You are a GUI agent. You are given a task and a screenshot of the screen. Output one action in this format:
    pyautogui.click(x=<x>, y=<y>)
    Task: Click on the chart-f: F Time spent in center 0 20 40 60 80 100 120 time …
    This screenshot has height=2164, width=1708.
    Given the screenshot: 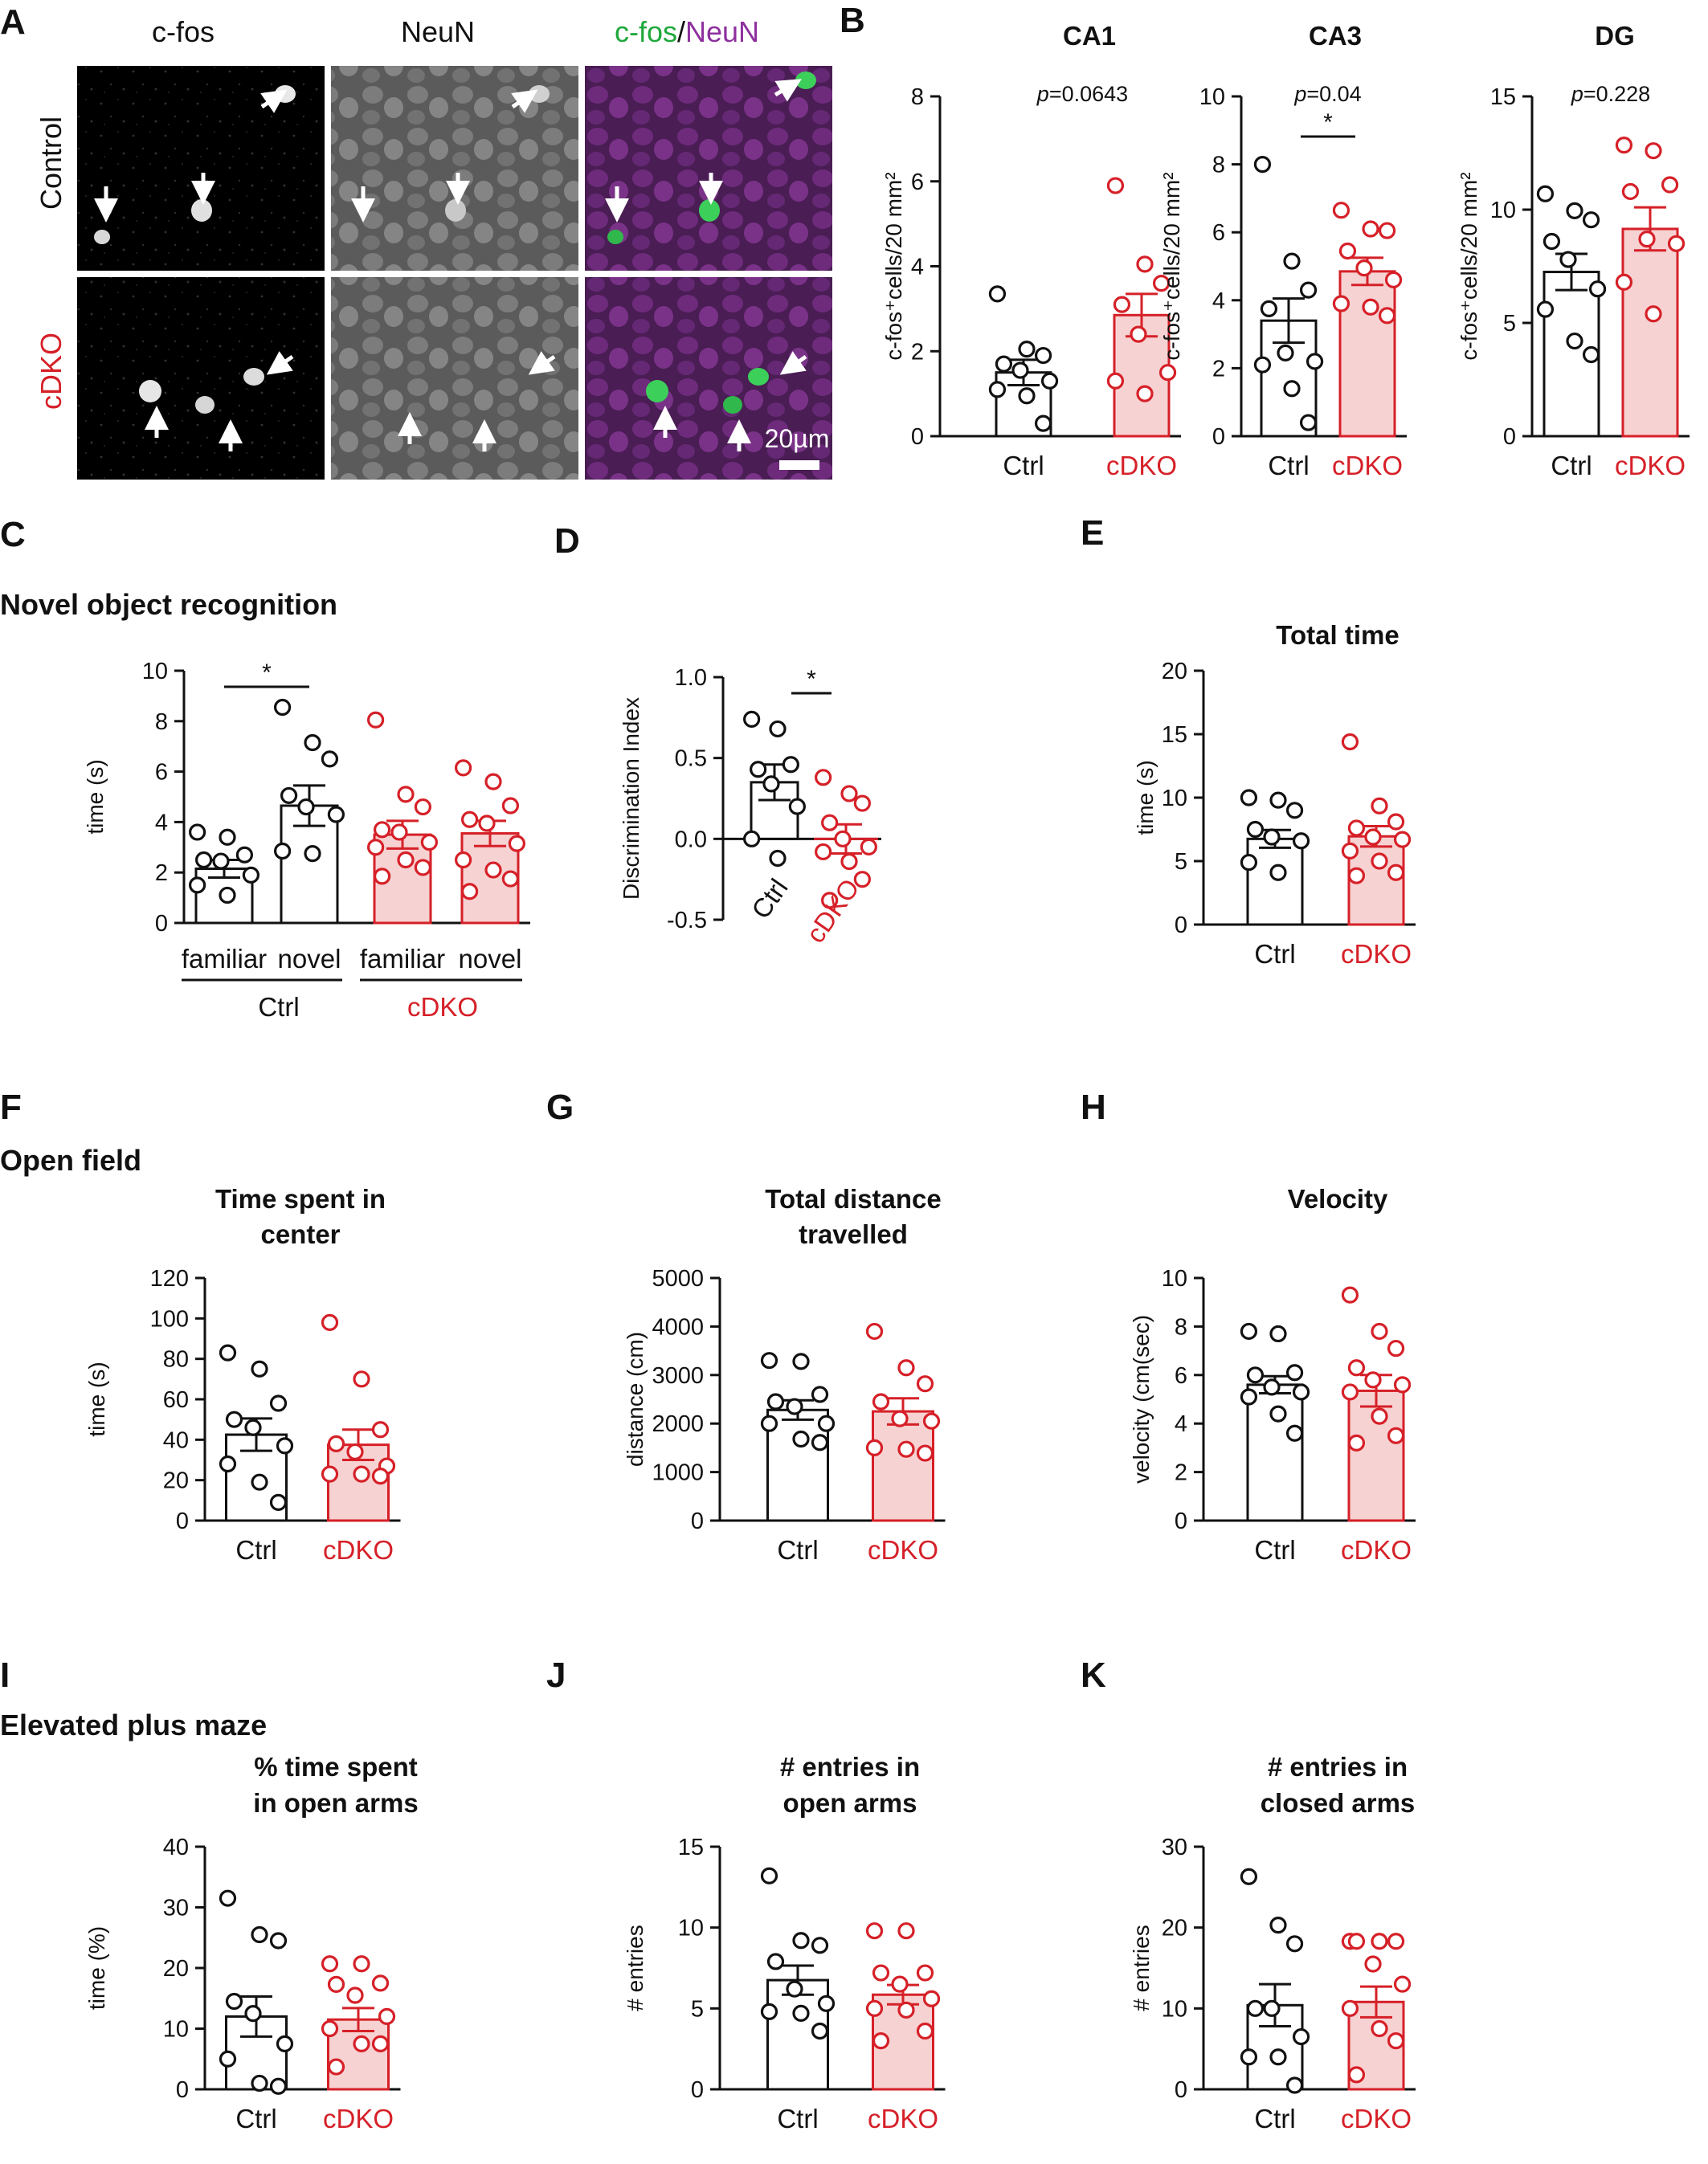 What is the action you would take?
    pyautogui.click(x=200, y=1327)
    